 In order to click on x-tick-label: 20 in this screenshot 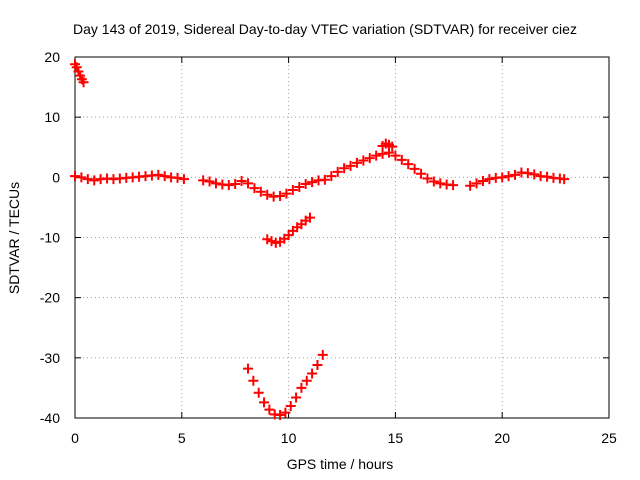, I will do `click(502, 438)`.